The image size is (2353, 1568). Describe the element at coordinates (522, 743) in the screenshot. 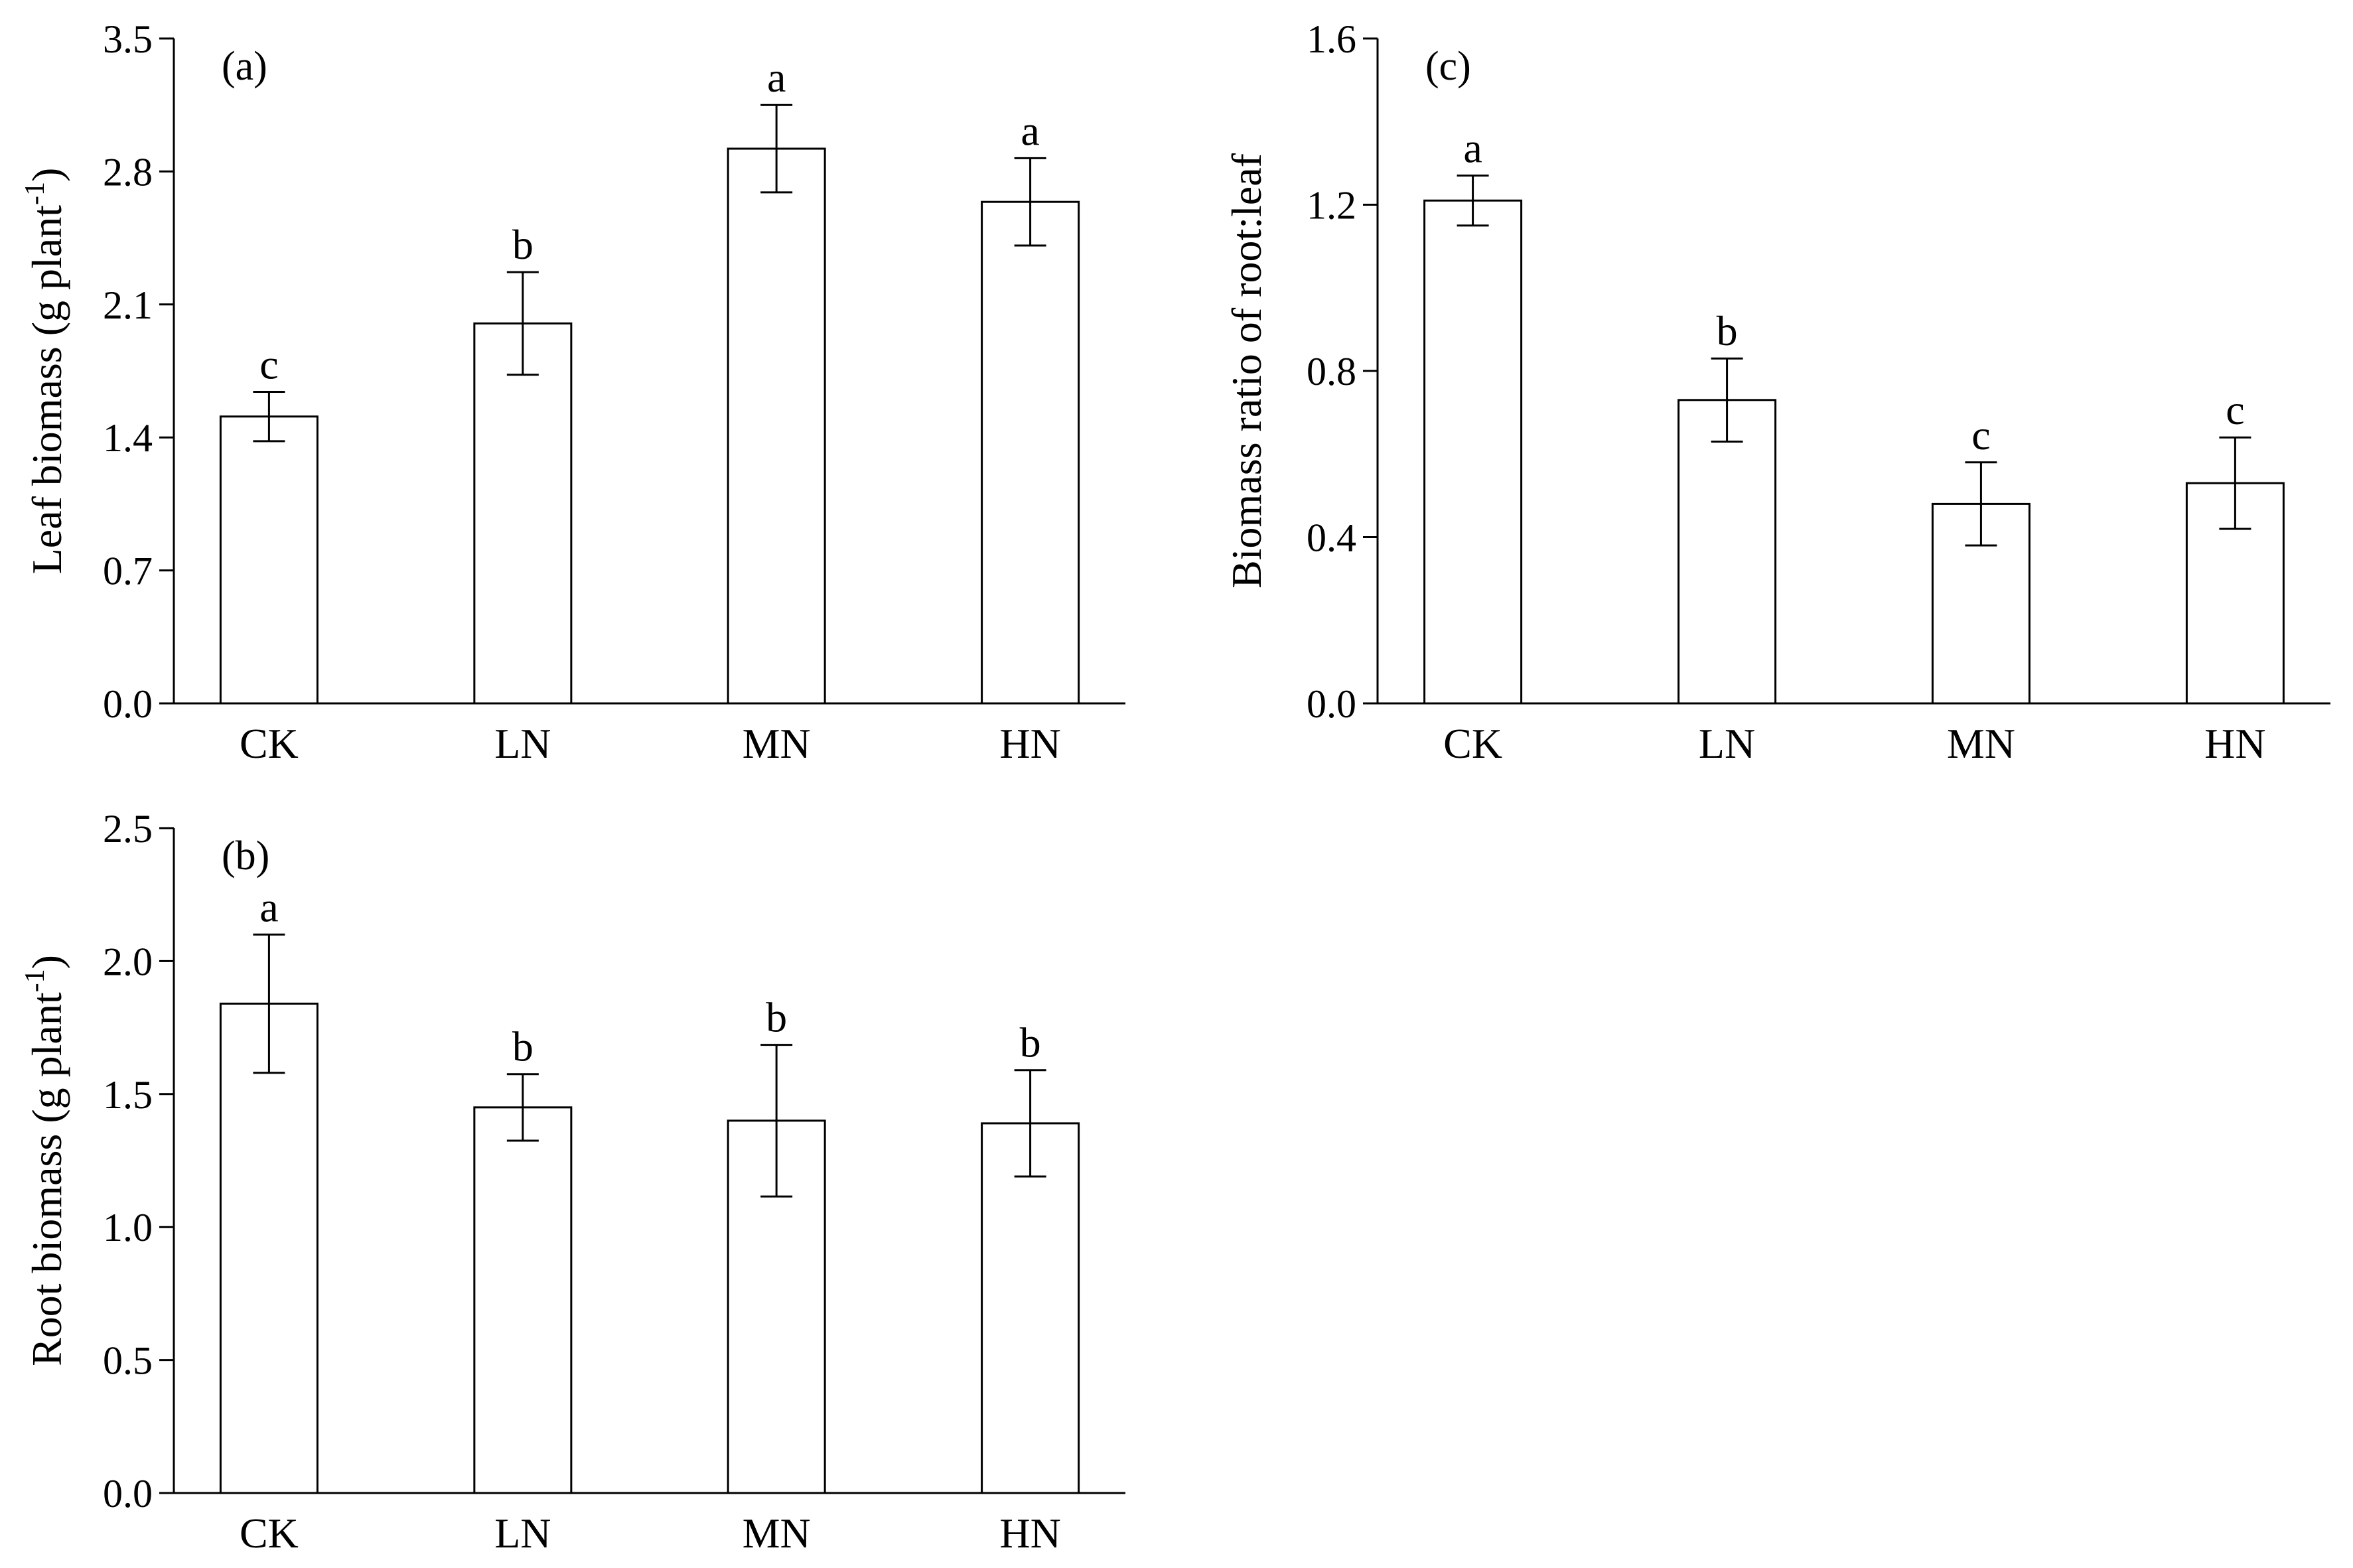

I see `panel-a-x-tick-label-ln: LN` at that location.